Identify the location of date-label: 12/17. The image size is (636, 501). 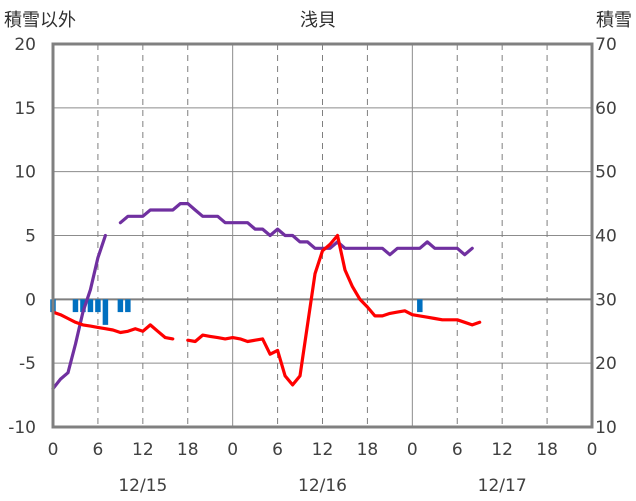
(502, 486).